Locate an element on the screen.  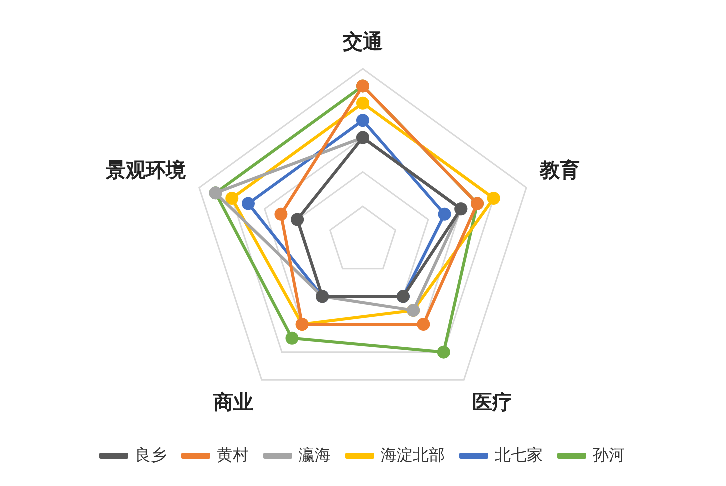
legend-label: 孙河 is located at coordinates (609, 455).